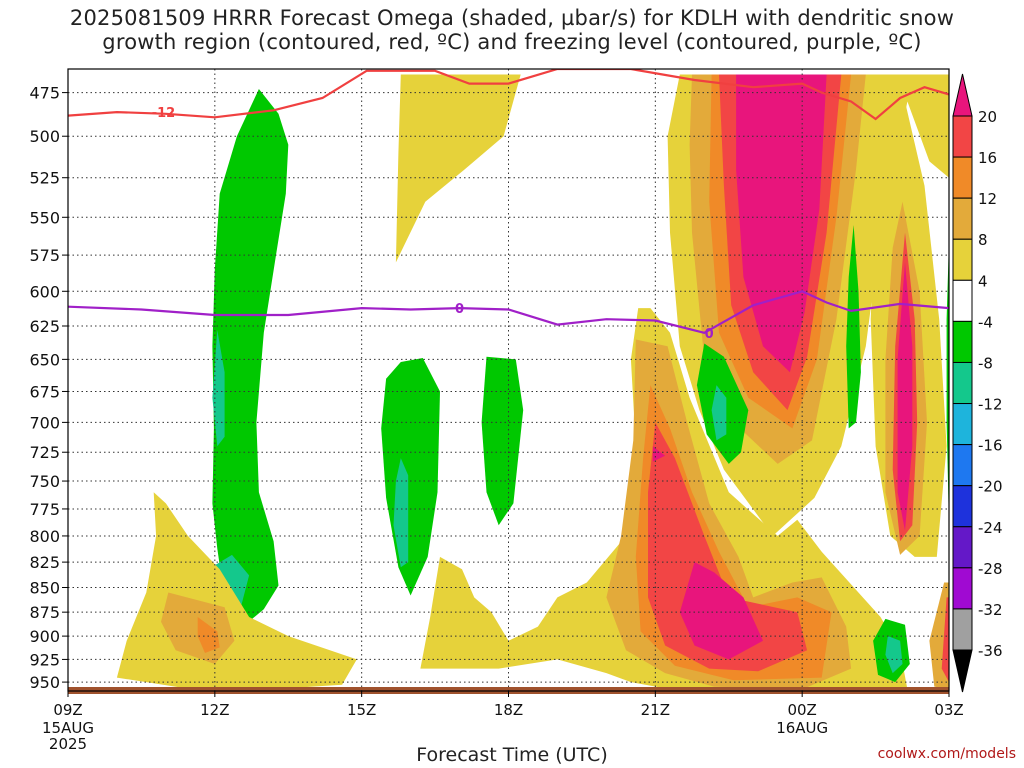 Image resolution: width=1024 pixels, height=768 pixels. Describe the element at coordinates (983, 240) in the screenshot. I see `colorbar-label-8: 8` at that location.